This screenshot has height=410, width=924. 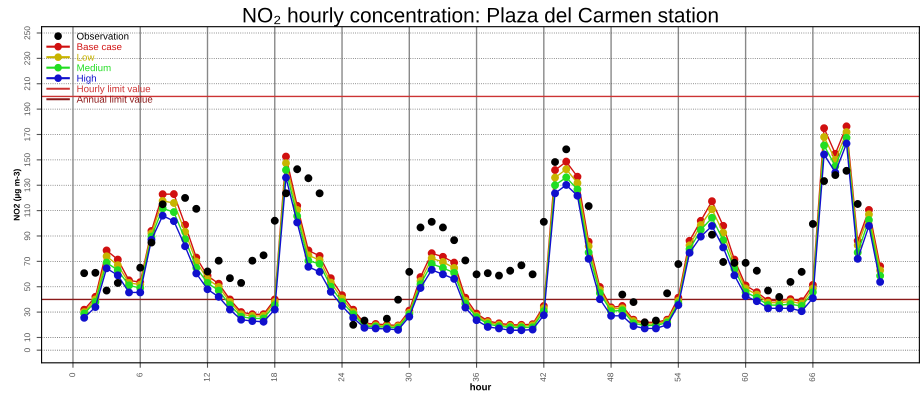 What do you see at coordinates (27, 134) in the screenshot?
I see `y-tick-label: 170` at bounding box center [27, 134].